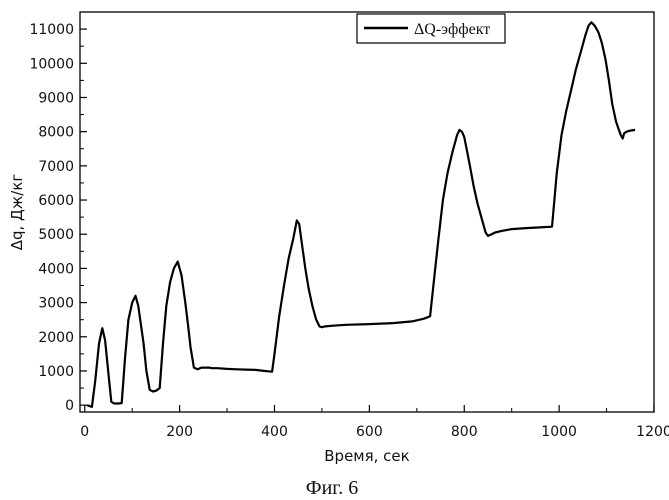  What do you see at coordinates (652, 432) in the screenshot?
I see `x-tick-label: 1200` at bounding box center [652, 432].